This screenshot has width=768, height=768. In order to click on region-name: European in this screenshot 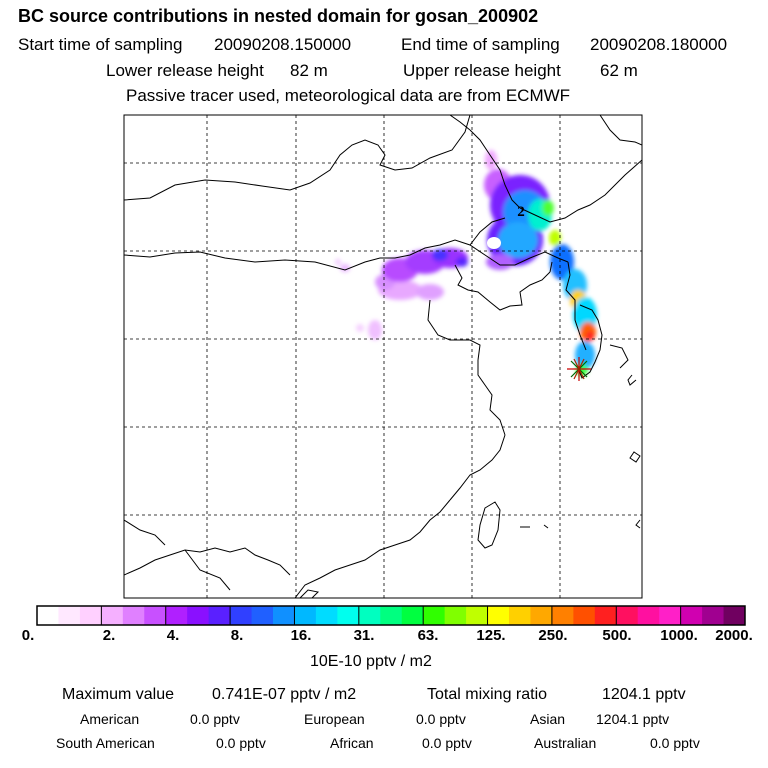, I will do `click(334, 719)`.